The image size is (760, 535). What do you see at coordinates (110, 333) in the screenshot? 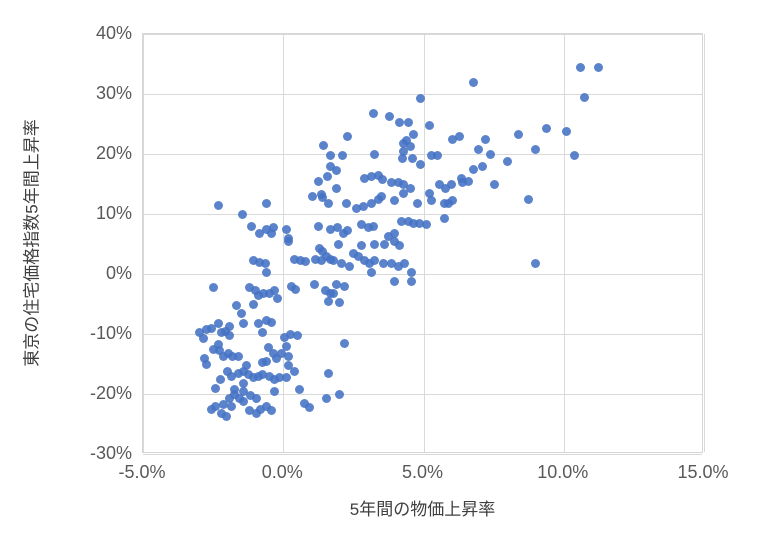
I see `y-tick-label: -10%` at bounding box center [110, 333].